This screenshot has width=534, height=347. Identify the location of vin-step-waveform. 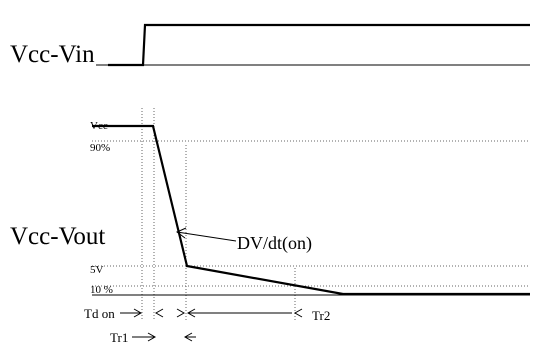
(319, 45).